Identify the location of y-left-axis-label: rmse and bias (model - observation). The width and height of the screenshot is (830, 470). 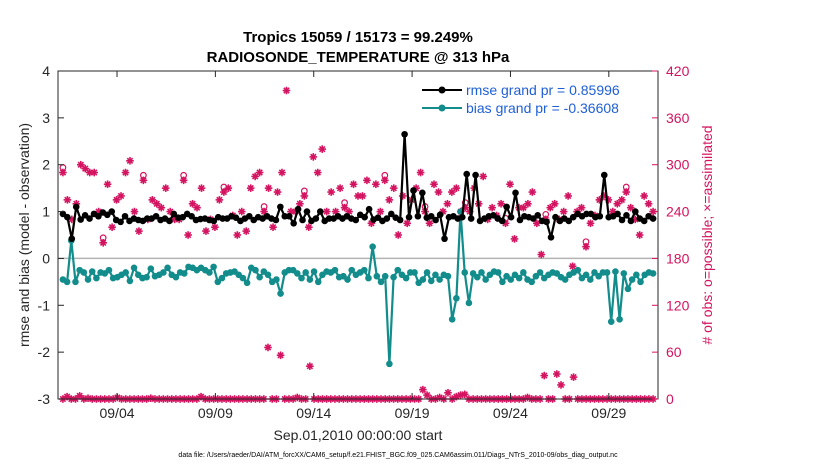
(24, 235).